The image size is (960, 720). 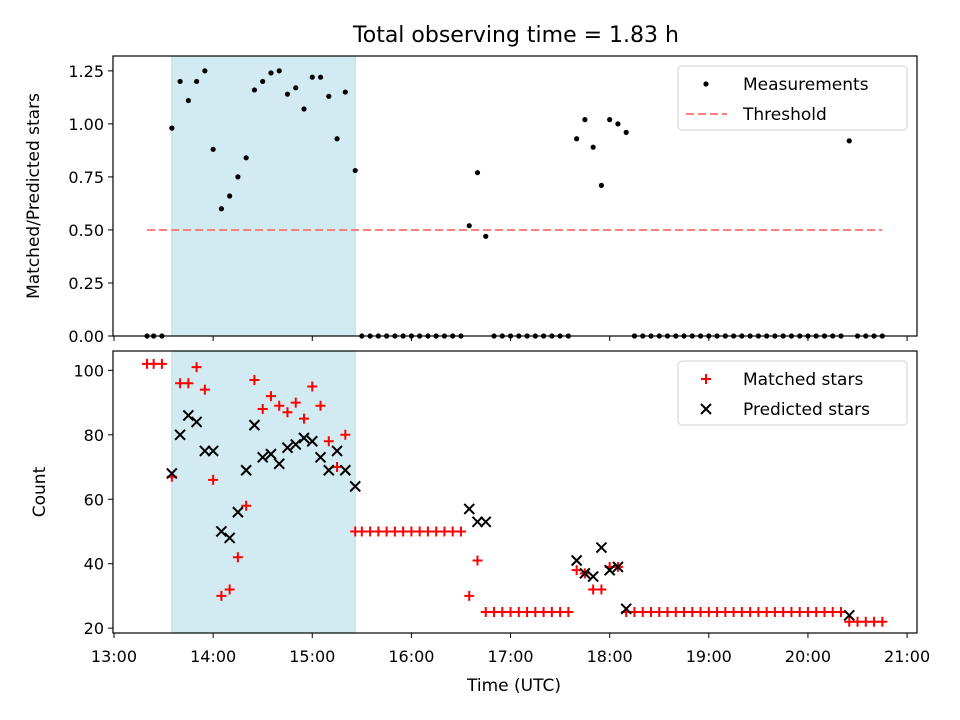 What do you see at coordinates (808, 656) in the screenshot?
I see `x-tick-label: 20:00` at bounding box center [808, 656].